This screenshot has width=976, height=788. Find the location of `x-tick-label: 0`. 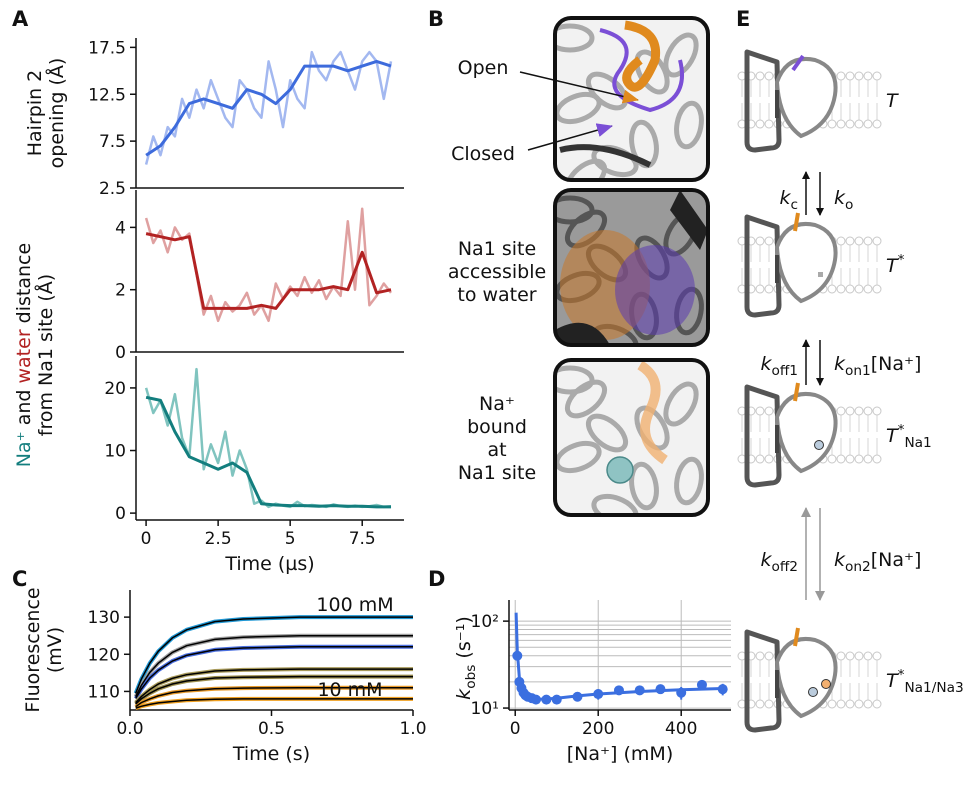

x-tick-label: 0 is located at coordinates (515, 729).